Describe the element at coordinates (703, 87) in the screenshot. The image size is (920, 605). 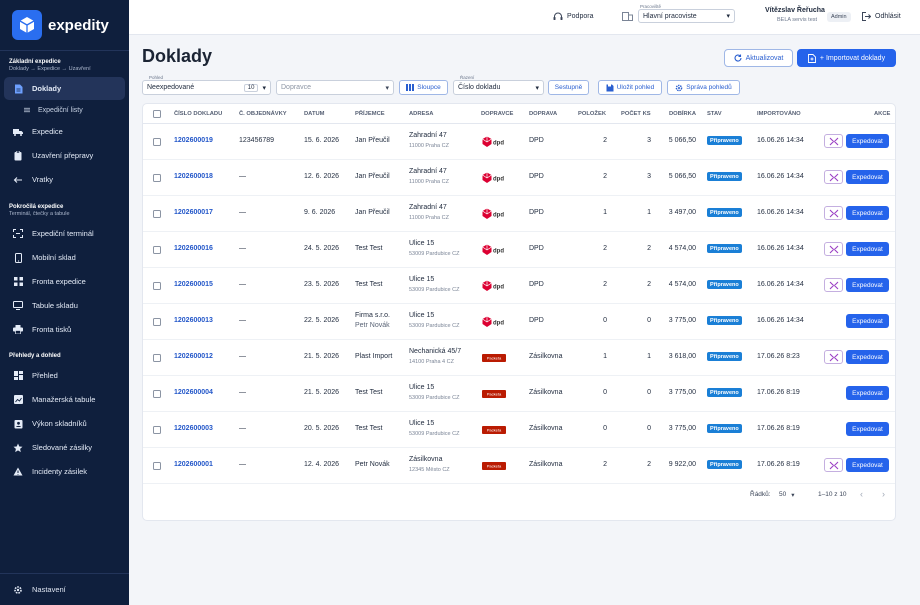
I see `manage-views-button: Správa pohledů` at that location.